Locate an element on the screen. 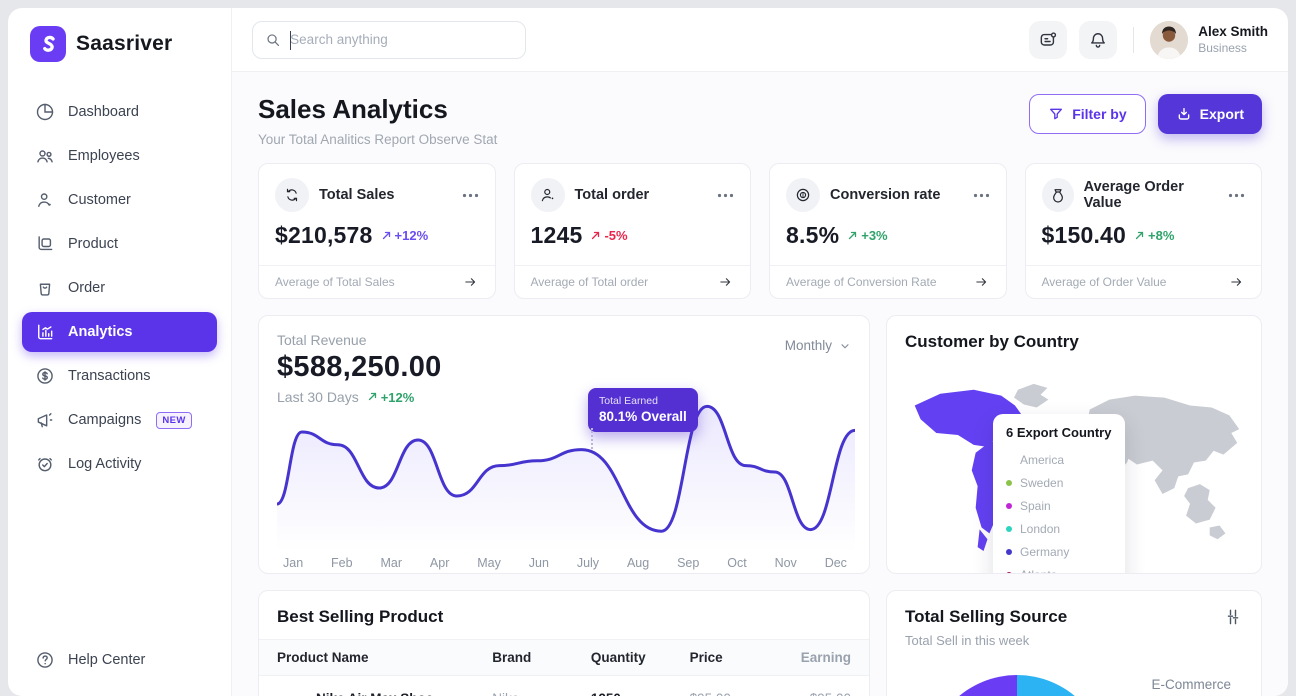 The height and width of the screenshot is (696, 1296). stat-footer-label: Average of Total Sales is located at coordinates (335, 282).